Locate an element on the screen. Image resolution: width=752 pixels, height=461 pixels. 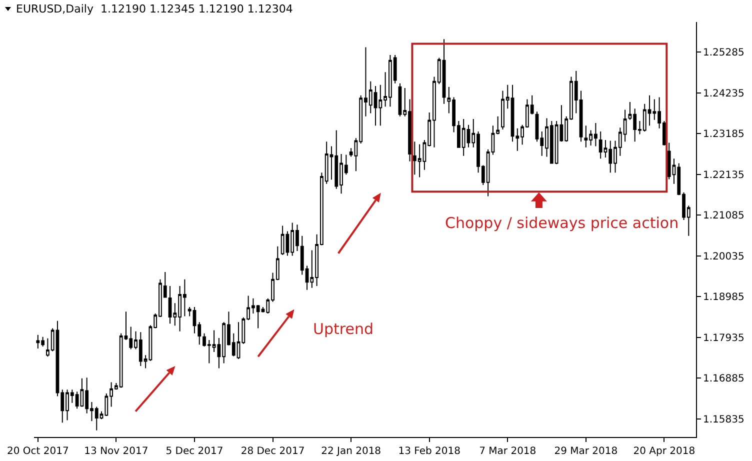
y-tick-label: 1.20035 is located at coordinates (723, 256).